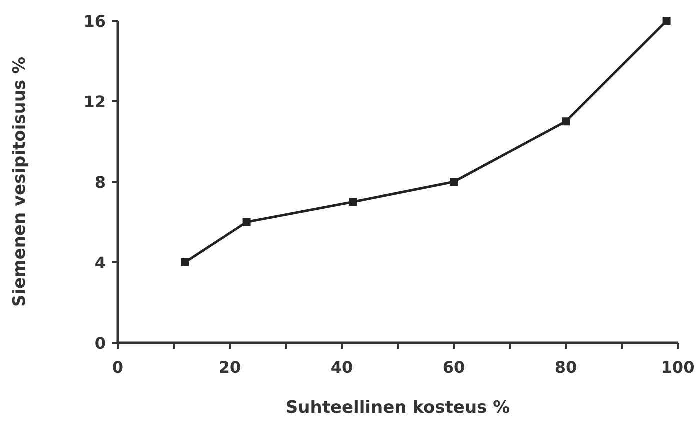 The width and height of the screenshot is (696, 421). I want to click on x-tick-label: 60, so click(454, 367).